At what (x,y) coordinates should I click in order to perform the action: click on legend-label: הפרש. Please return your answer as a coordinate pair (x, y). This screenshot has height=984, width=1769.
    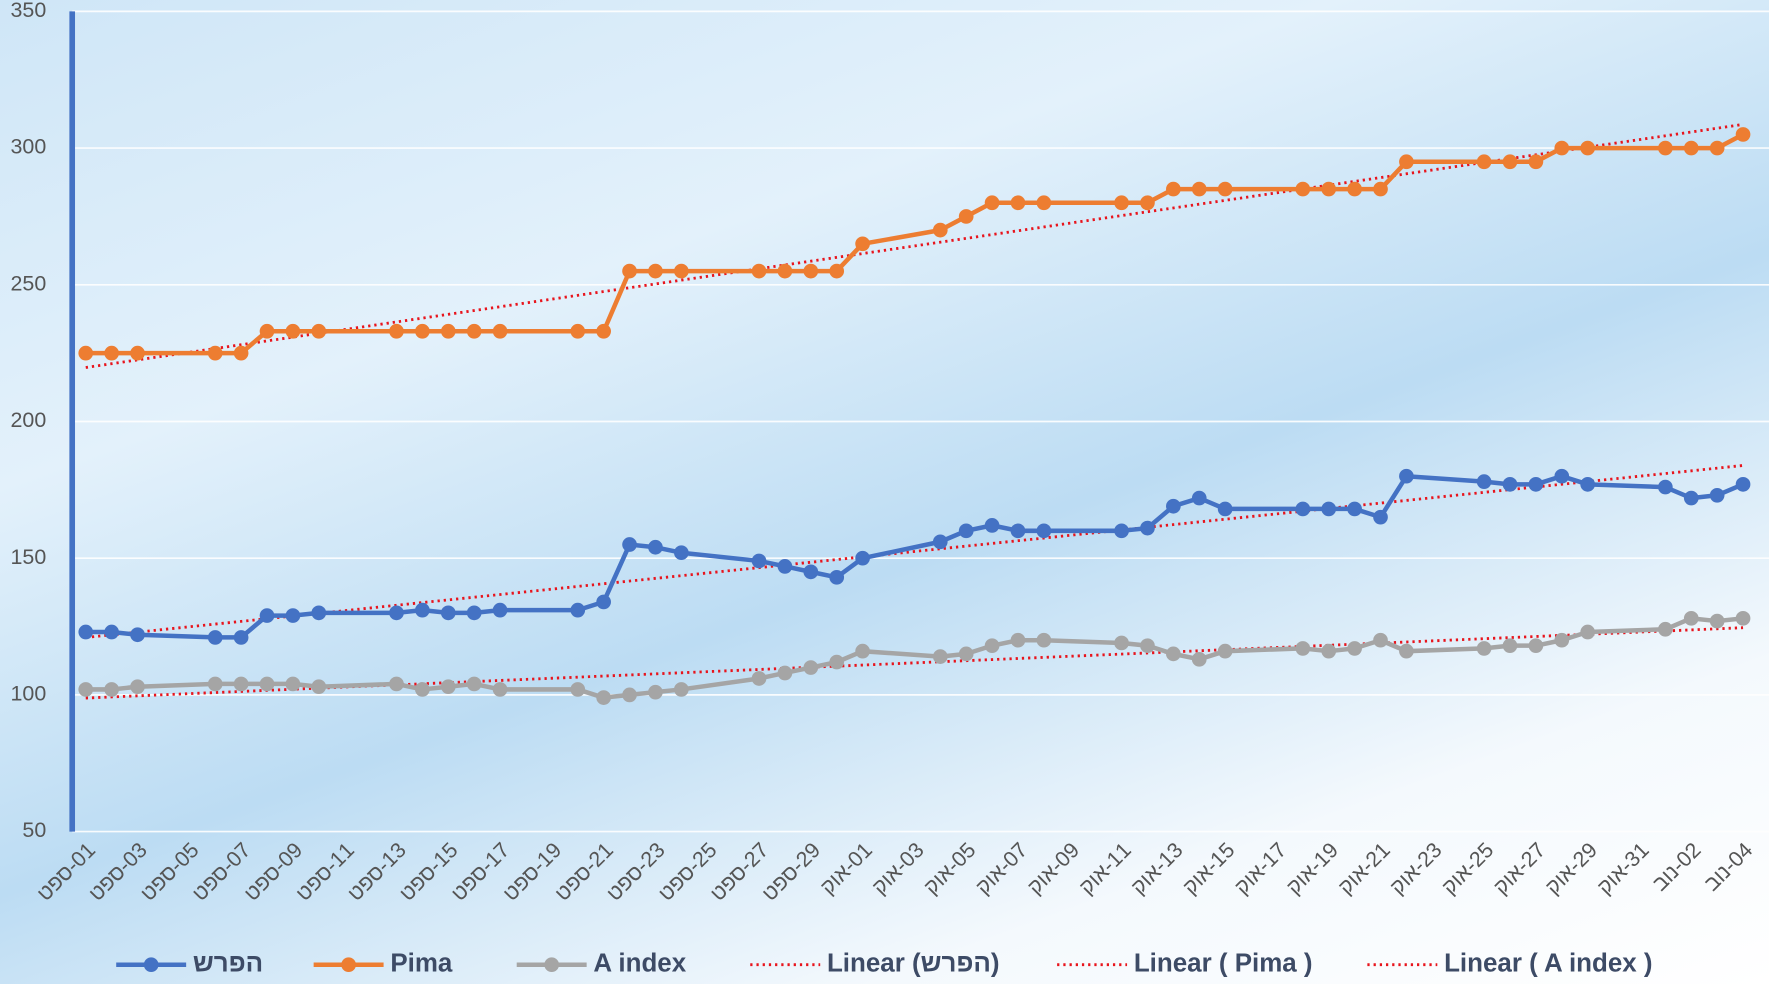
    Looking at the image, I should click on (228, 964).